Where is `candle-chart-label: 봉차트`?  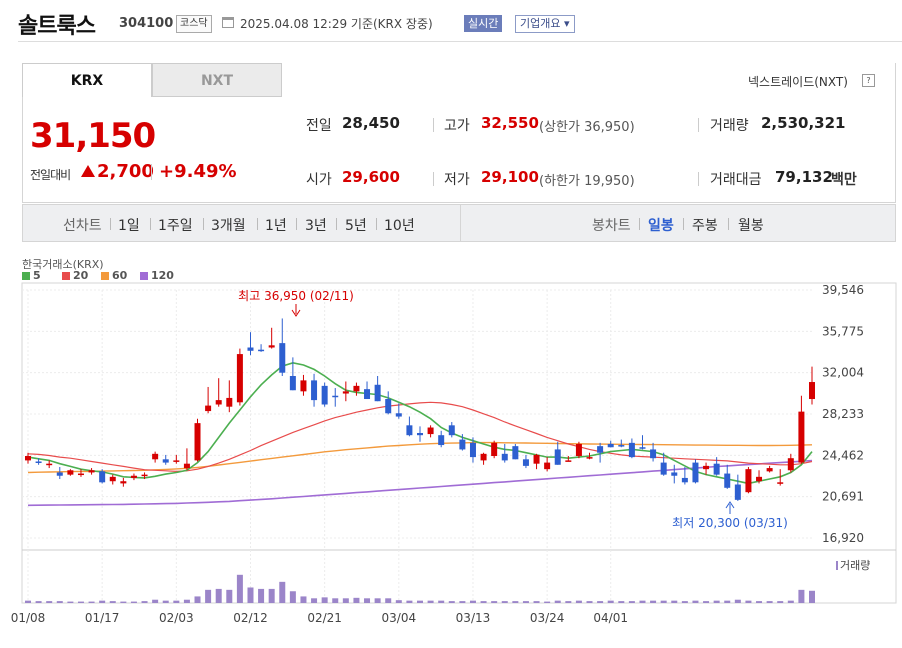
candle-chart-label: 봉차트 is located at coordinates (611, 226).